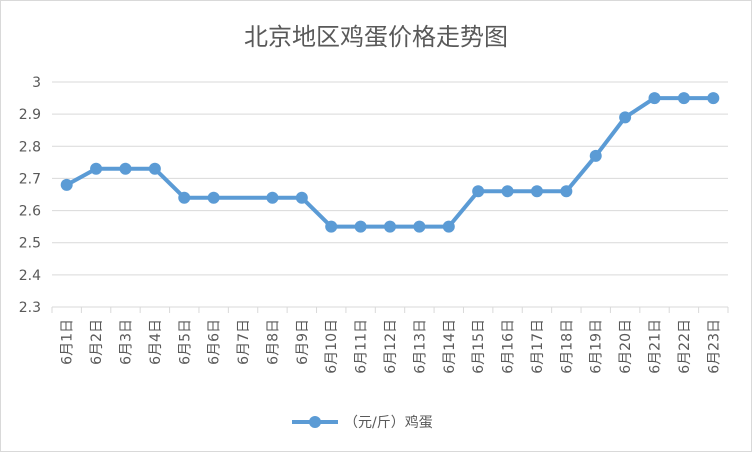 This screenshot has width=752, height=452. I want to click on x-tick-label: 6月13日, so click(420, 346).